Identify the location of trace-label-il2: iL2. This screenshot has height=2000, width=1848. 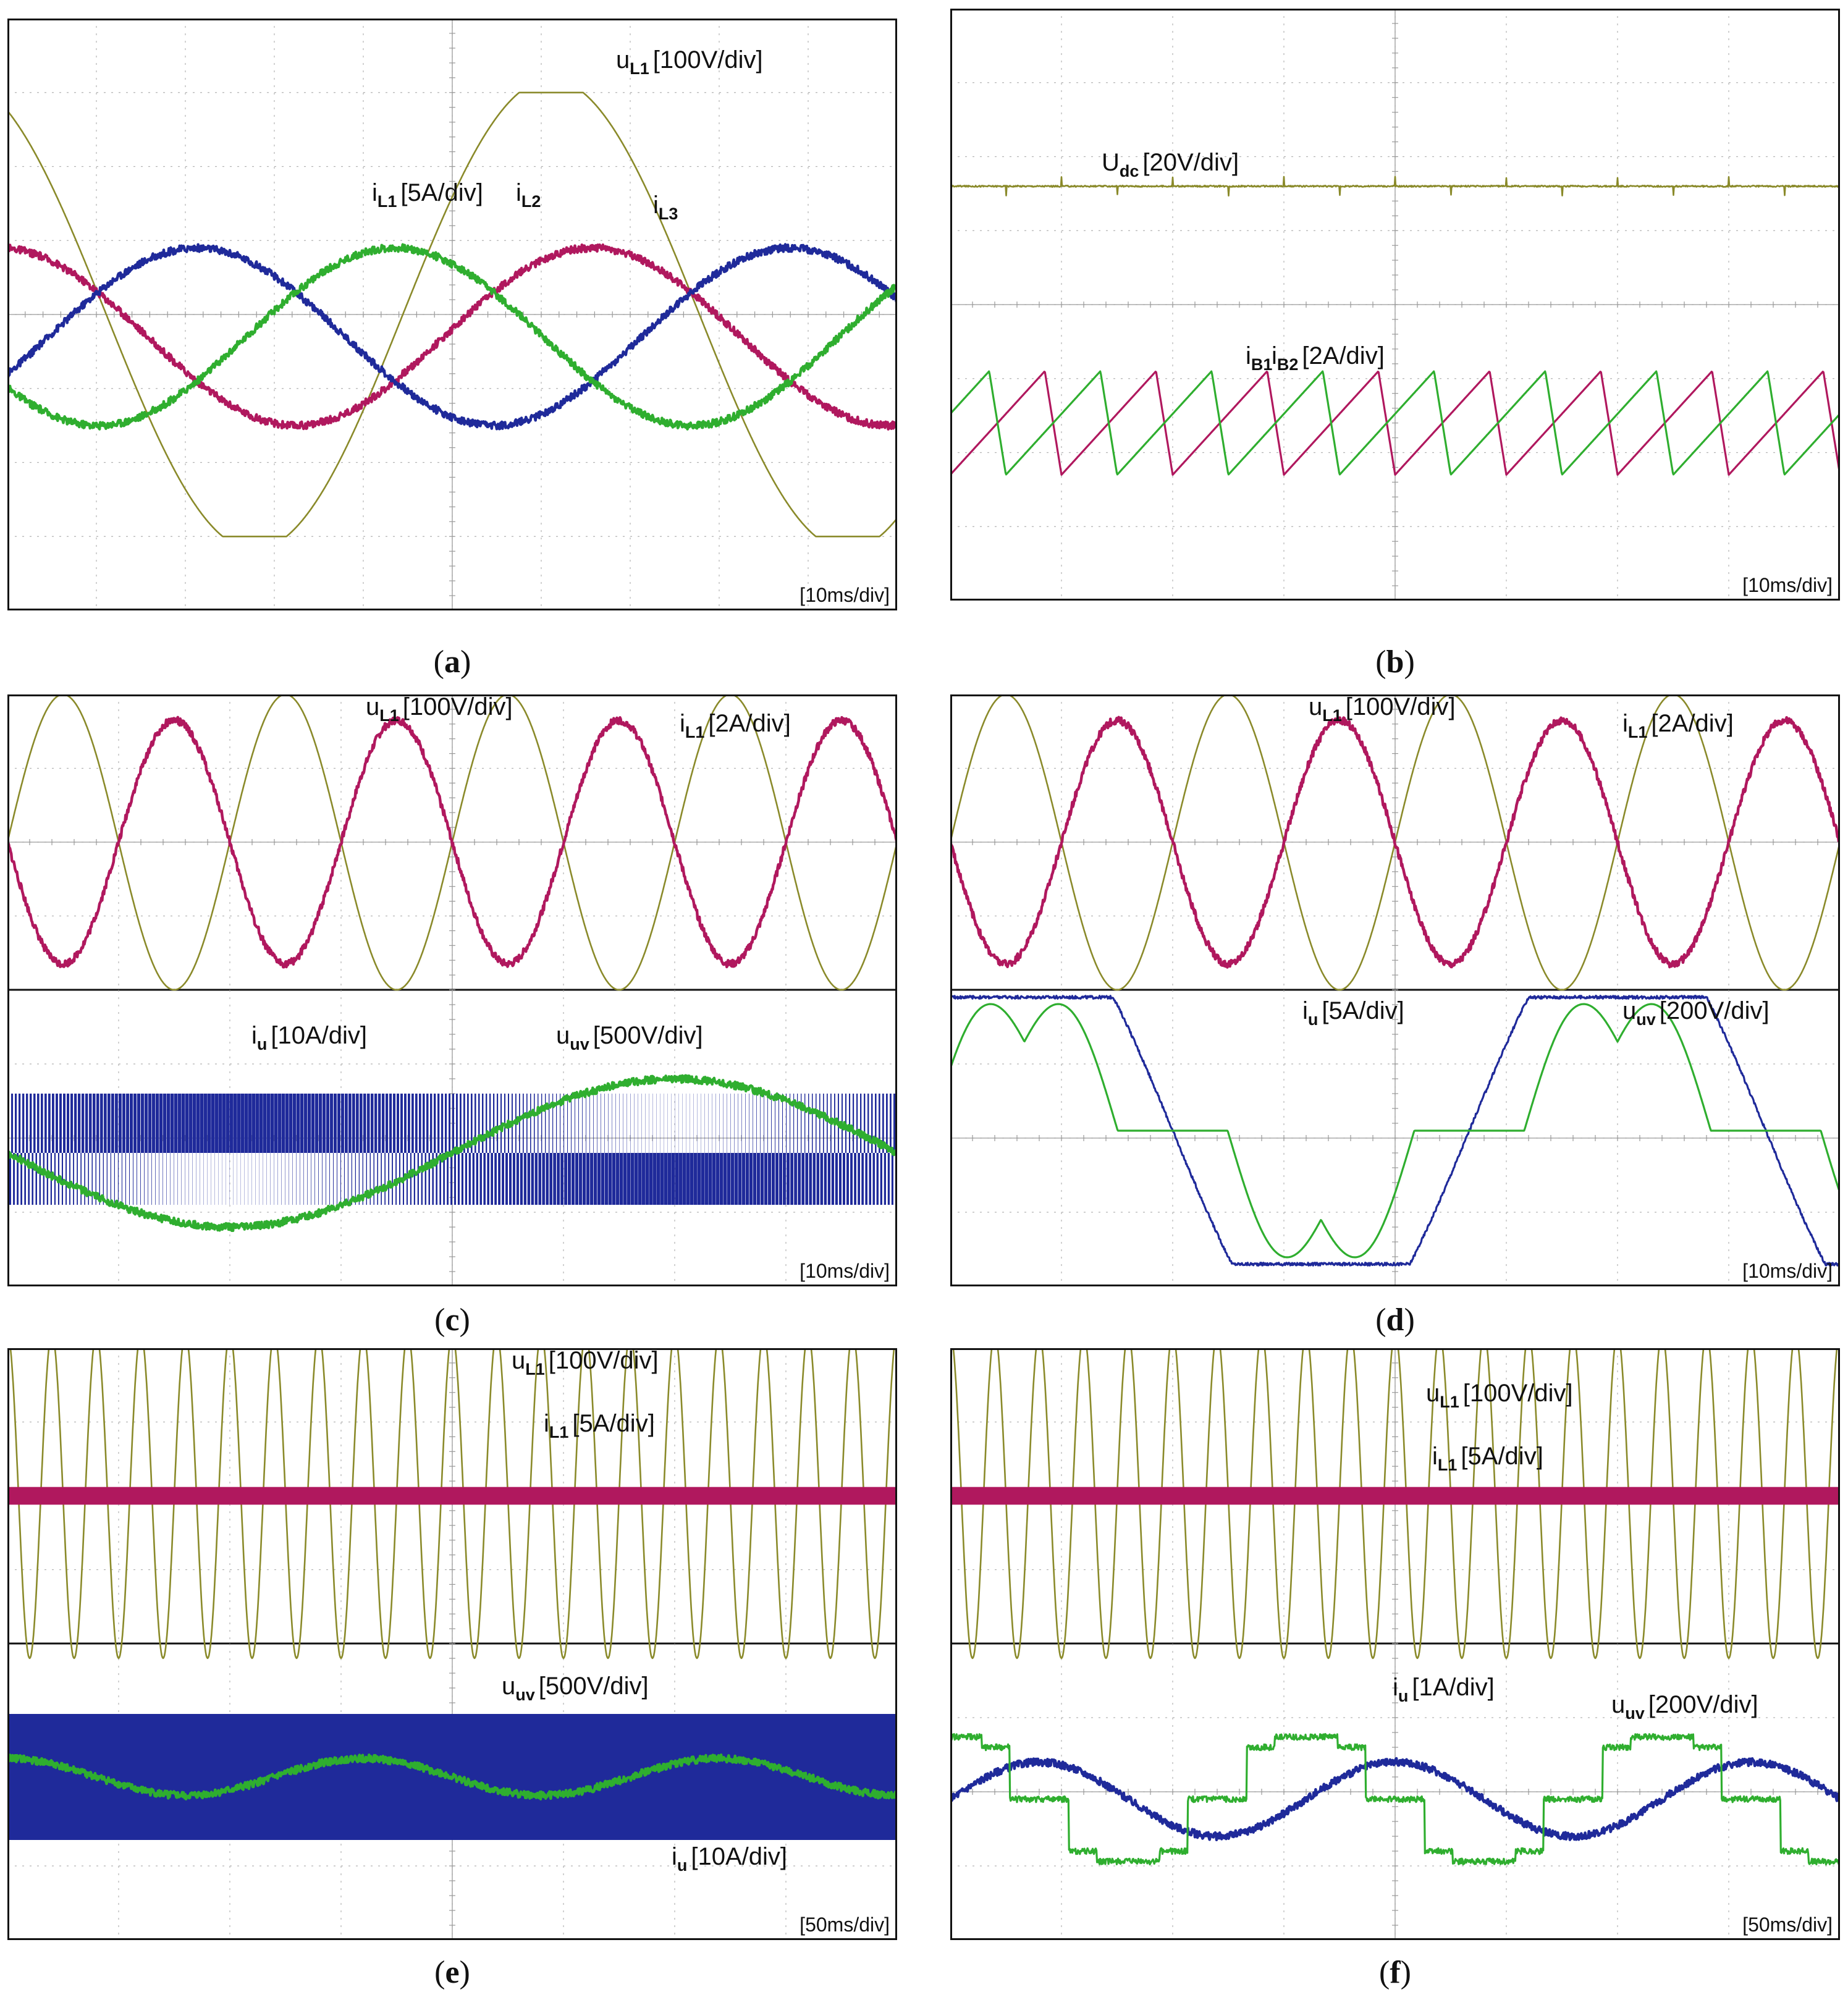
(528, 195).